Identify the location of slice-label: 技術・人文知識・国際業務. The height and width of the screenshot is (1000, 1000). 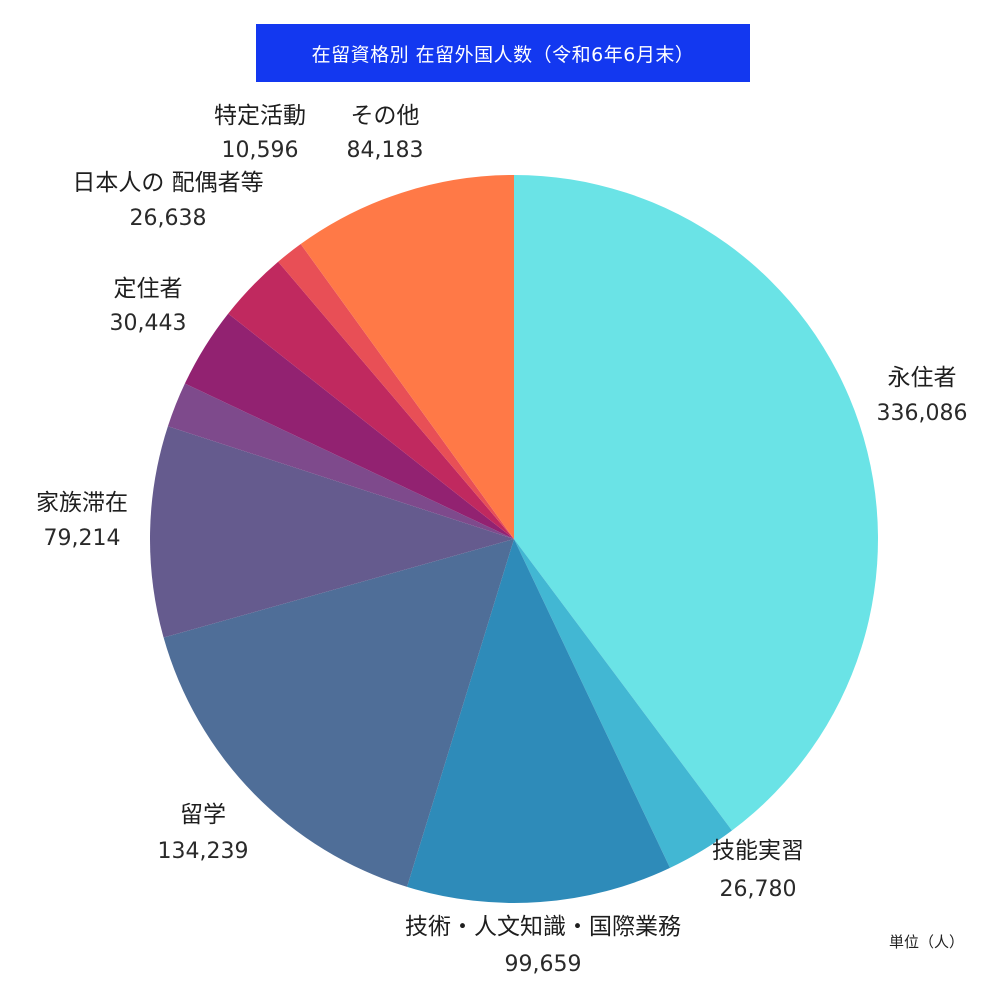
(543, 927).